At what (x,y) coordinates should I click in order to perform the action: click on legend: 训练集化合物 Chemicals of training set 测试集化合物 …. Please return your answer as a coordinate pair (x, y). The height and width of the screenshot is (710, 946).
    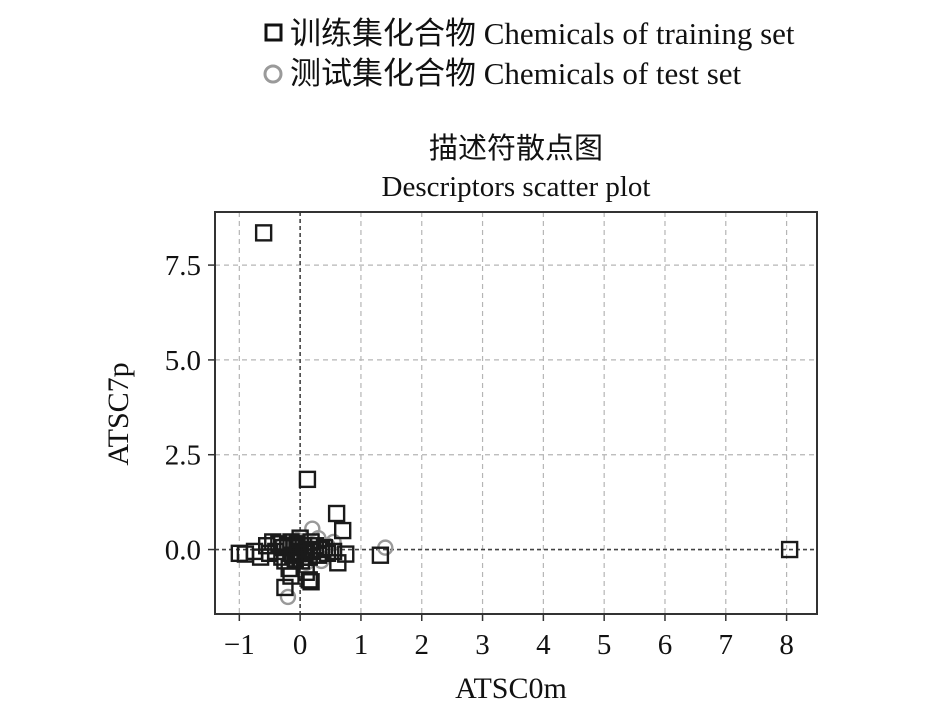
    Looking at the image, I should click on (529, 53).